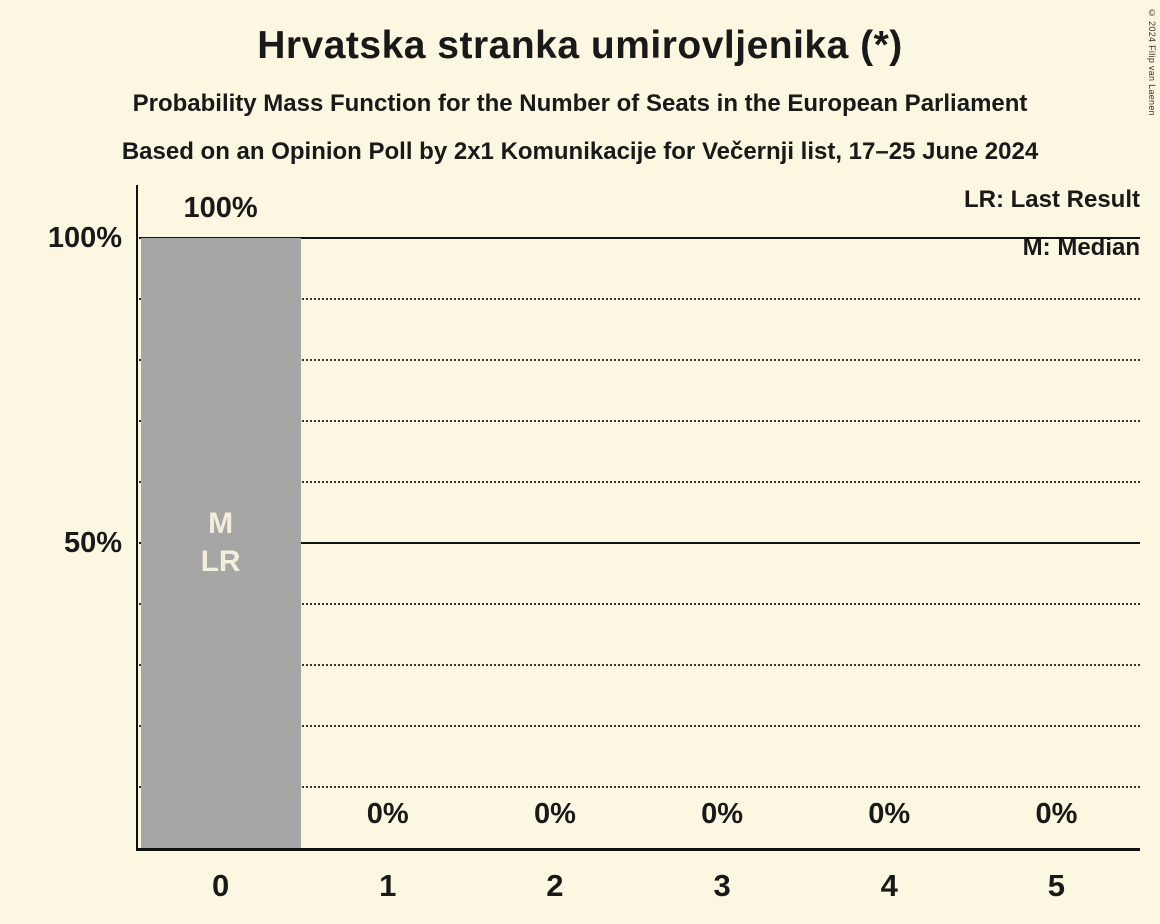  Describe the element at coordinates (220, 561) in the screenshot. I see `bar-annotation-line: LR` at that location.